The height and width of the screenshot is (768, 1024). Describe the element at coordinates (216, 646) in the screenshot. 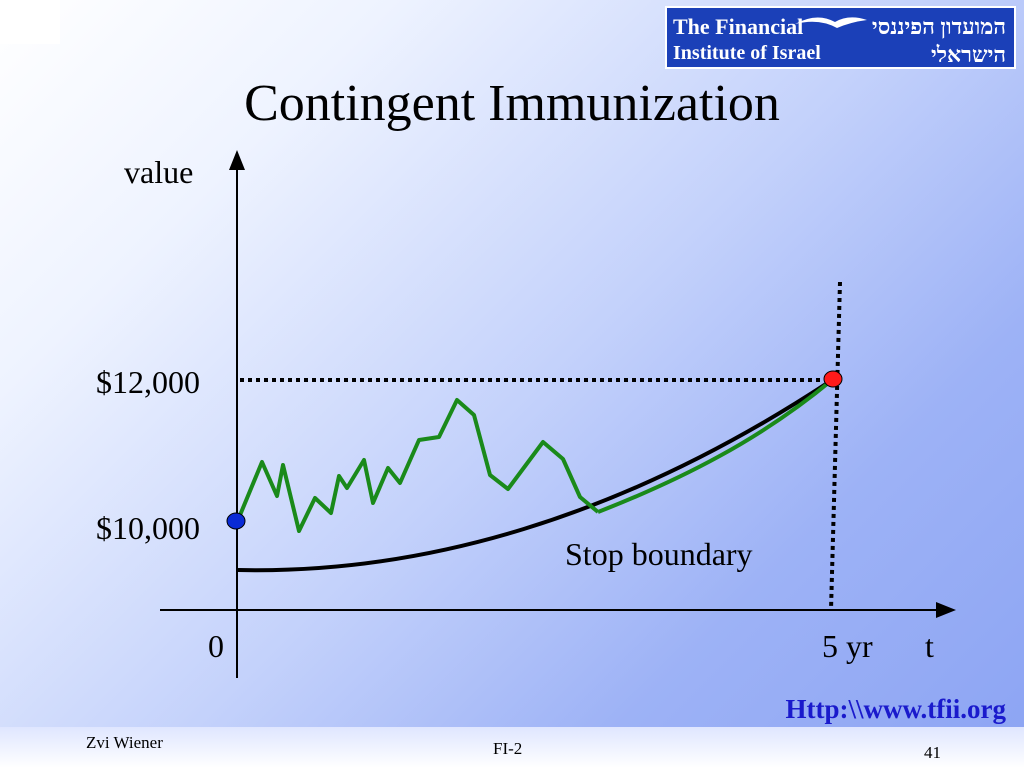

I see `origin-label: 0` at that location.